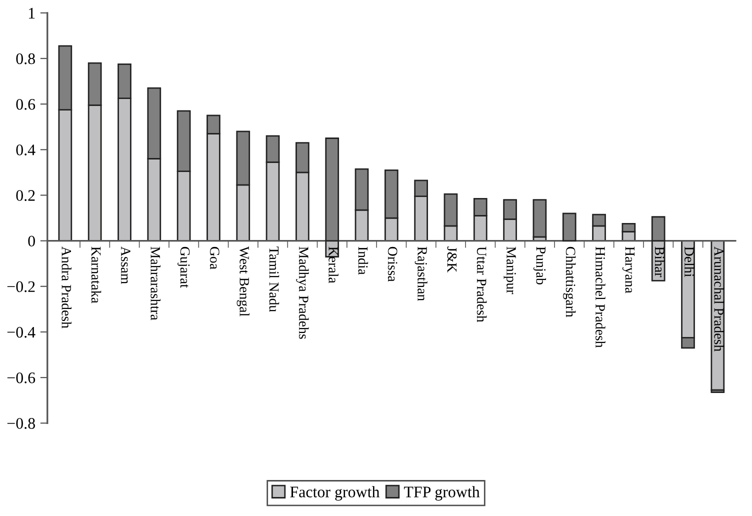  Describe the element at coordinates (539, 265) in the screenshot. I see `x-tick-label: Punjab` at that location.